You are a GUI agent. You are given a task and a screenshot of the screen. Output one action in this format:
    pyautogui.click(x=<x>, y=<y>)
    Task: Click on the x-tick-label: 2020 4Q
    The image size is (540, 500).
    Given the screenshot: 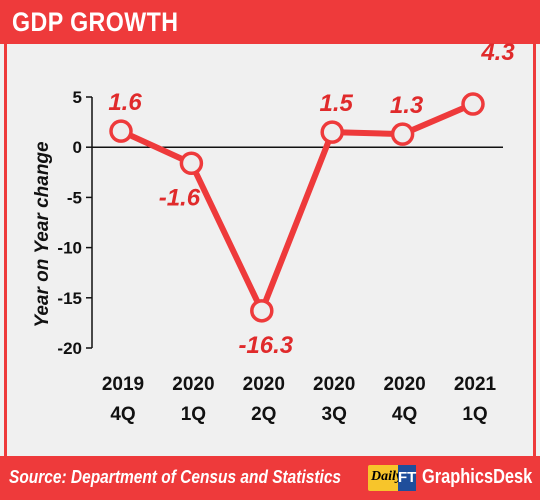 What is the action you would take?
    pyautogui.click(x=404, y=399)
    